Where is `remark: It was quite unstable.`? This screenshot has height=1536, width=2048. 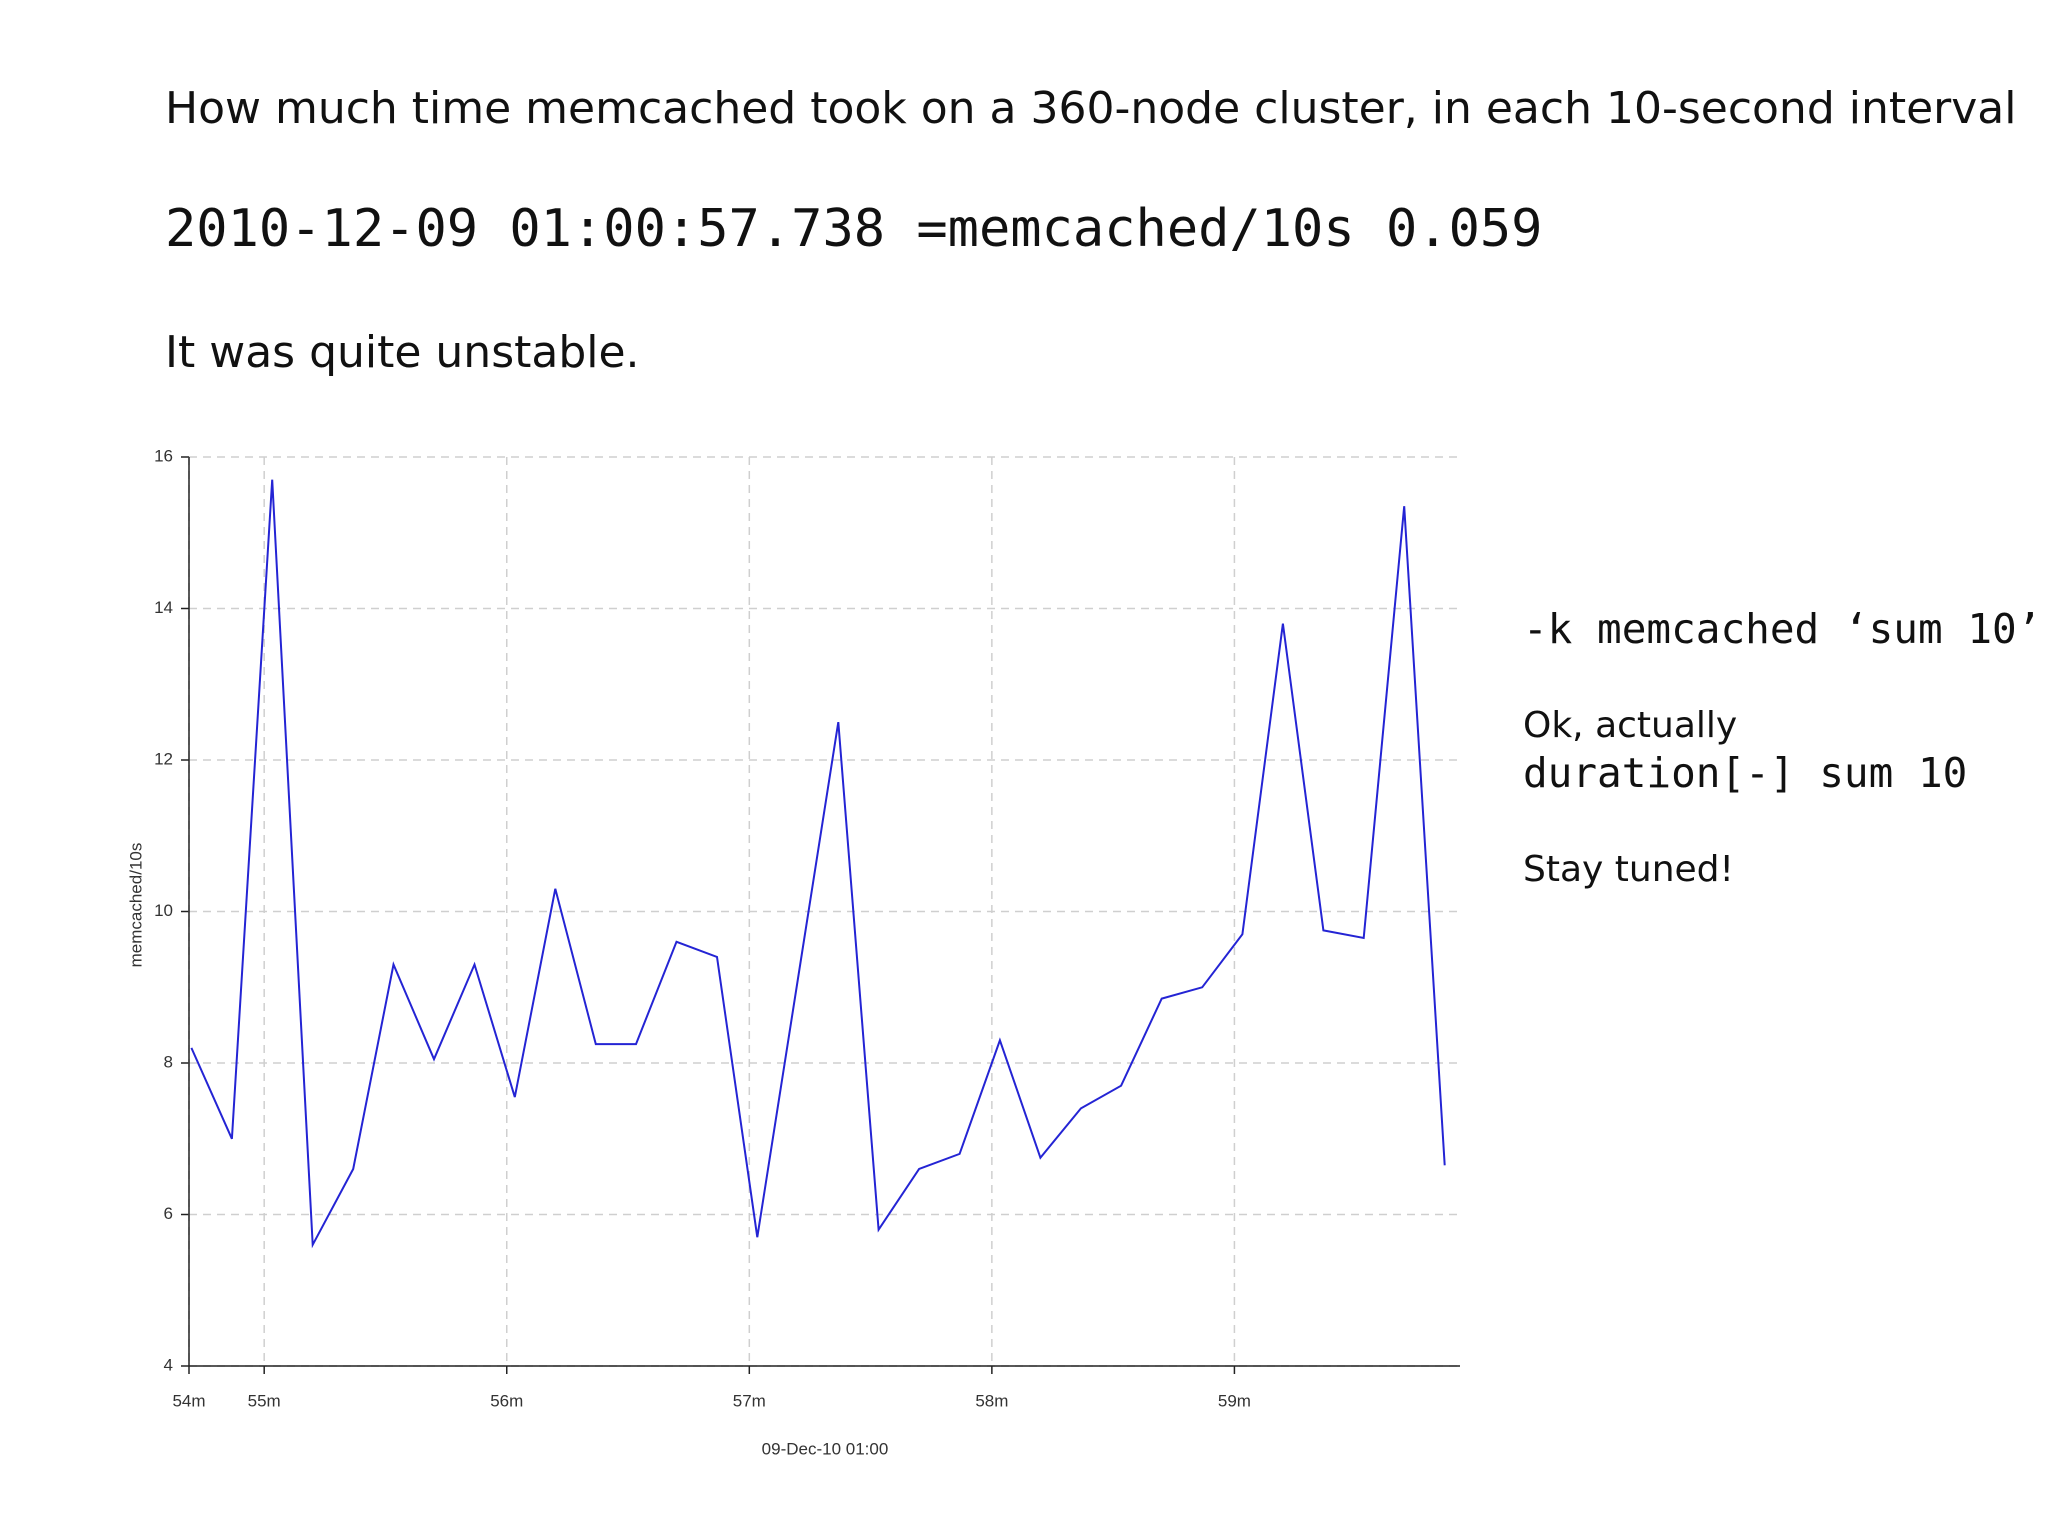
remark: It was quite unstable. is located at coordinates (402, 352).